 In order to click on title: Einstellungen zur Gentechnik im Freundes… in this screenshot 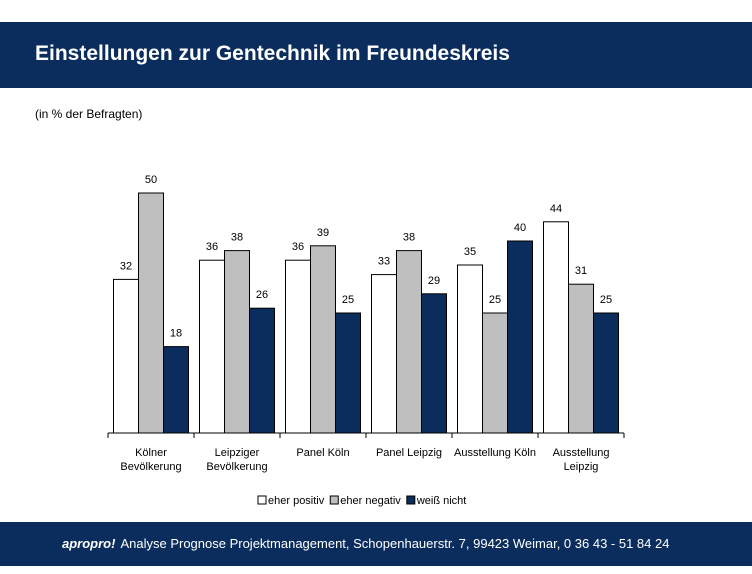, I will do `click(272, 53)`.